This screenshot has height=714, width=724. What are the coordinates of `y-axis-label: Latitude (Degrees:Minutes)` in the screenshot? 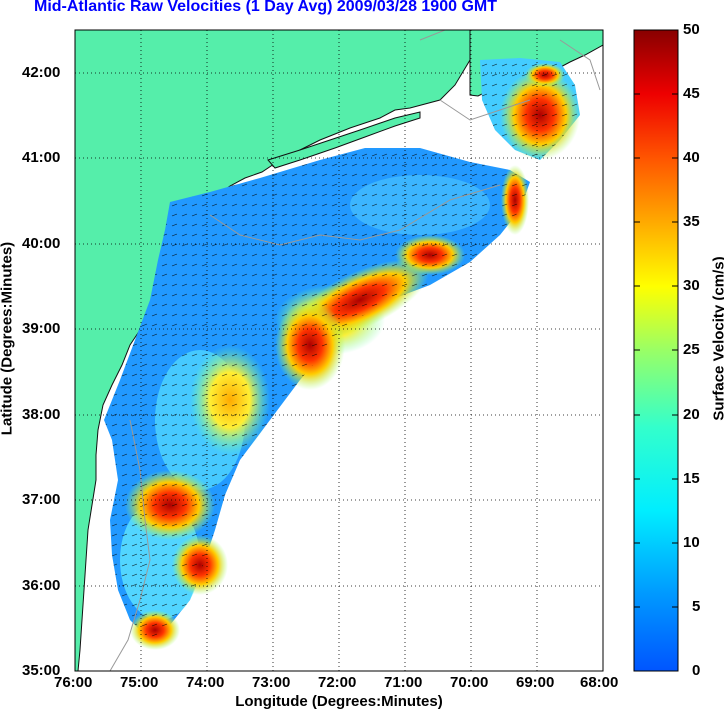 It's located at (8, 338).